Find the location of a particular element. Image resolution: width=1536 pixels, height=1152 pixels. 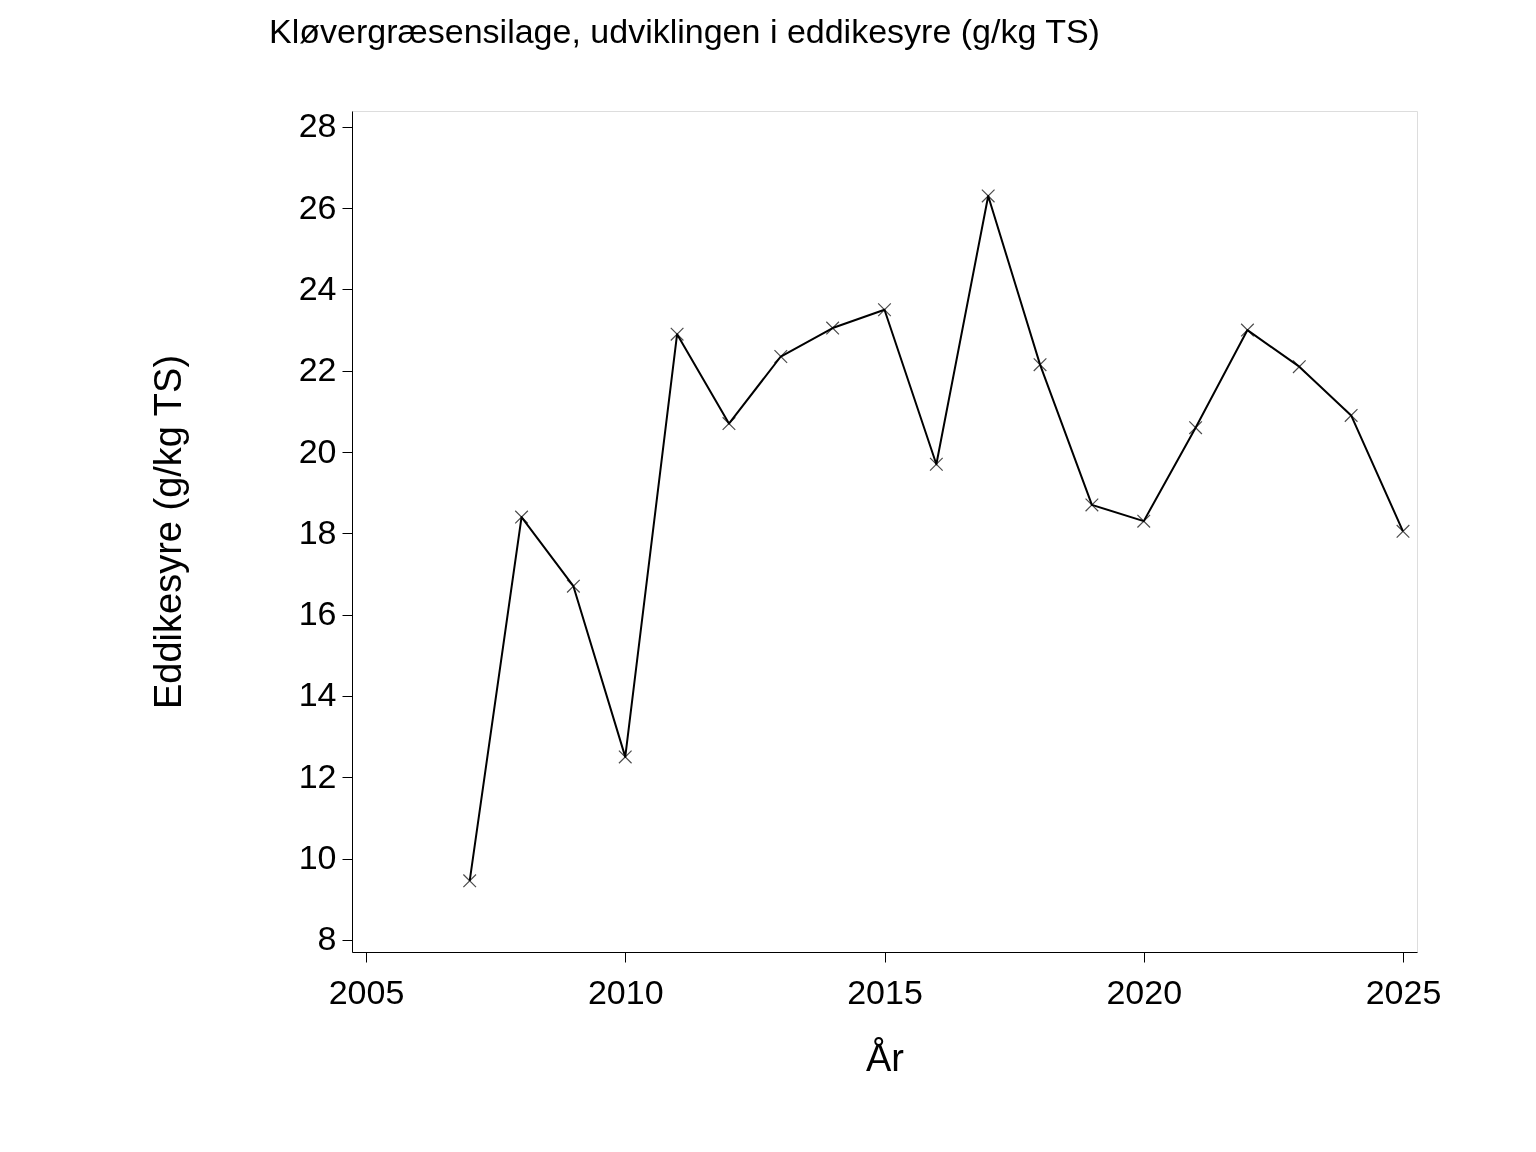

x-tick-label: 2015 is located at coordinates (885, 991).